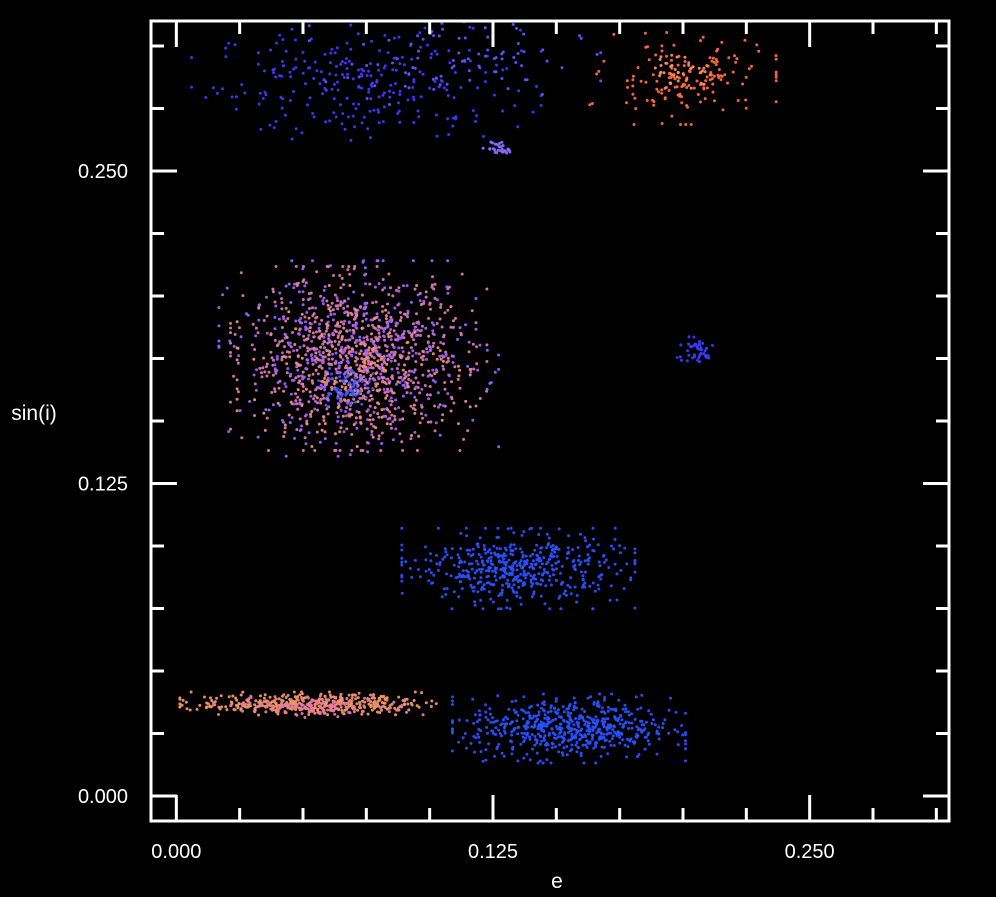 This screenshot has width=996, height=897. I want to click on x-tick-label: 0.000, so click(176, 852).